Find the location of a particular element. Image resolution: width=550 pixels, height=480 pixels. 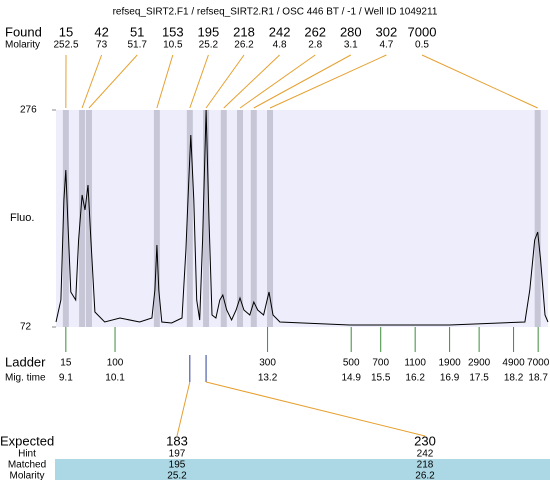

molarity-value: 0.5 is located at coordinates (422, 45).